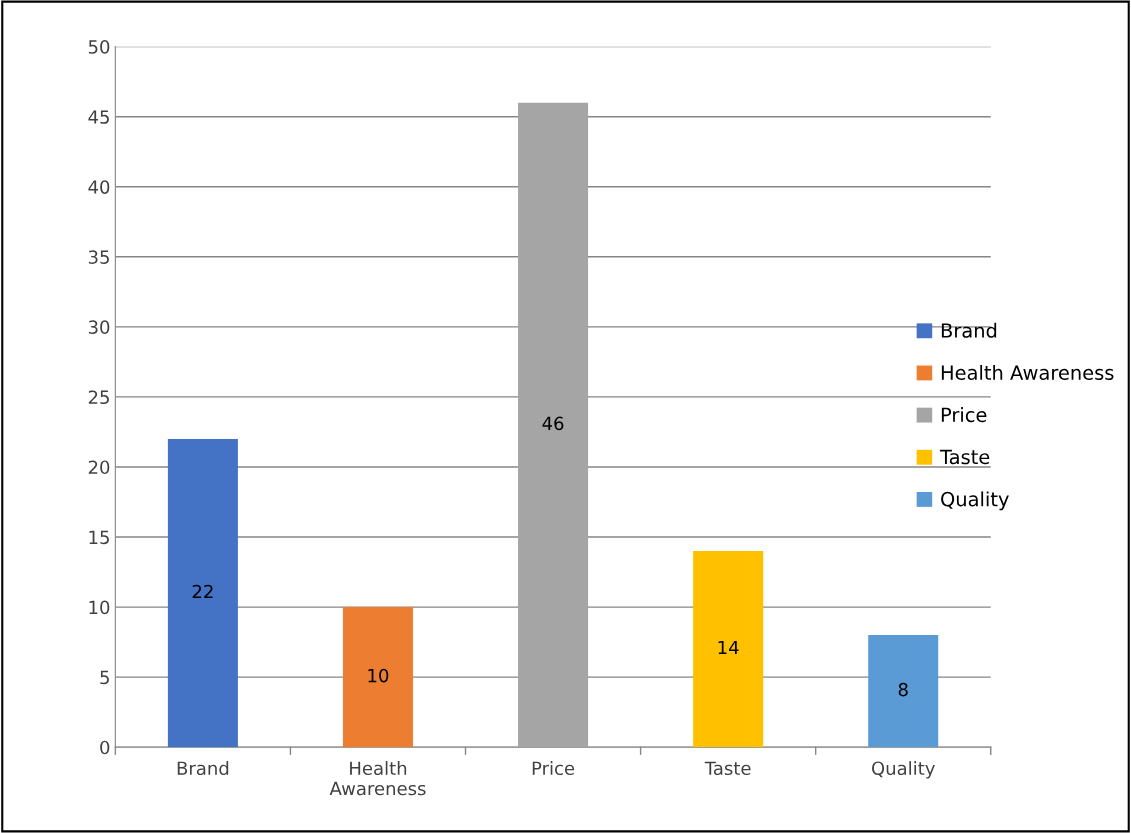 Image resolution: width=1131 pixels, height=833 pixels. Describe the element at coordinates (99, 327) in the screenshot. I see `y-tick-label: 30` at that location.